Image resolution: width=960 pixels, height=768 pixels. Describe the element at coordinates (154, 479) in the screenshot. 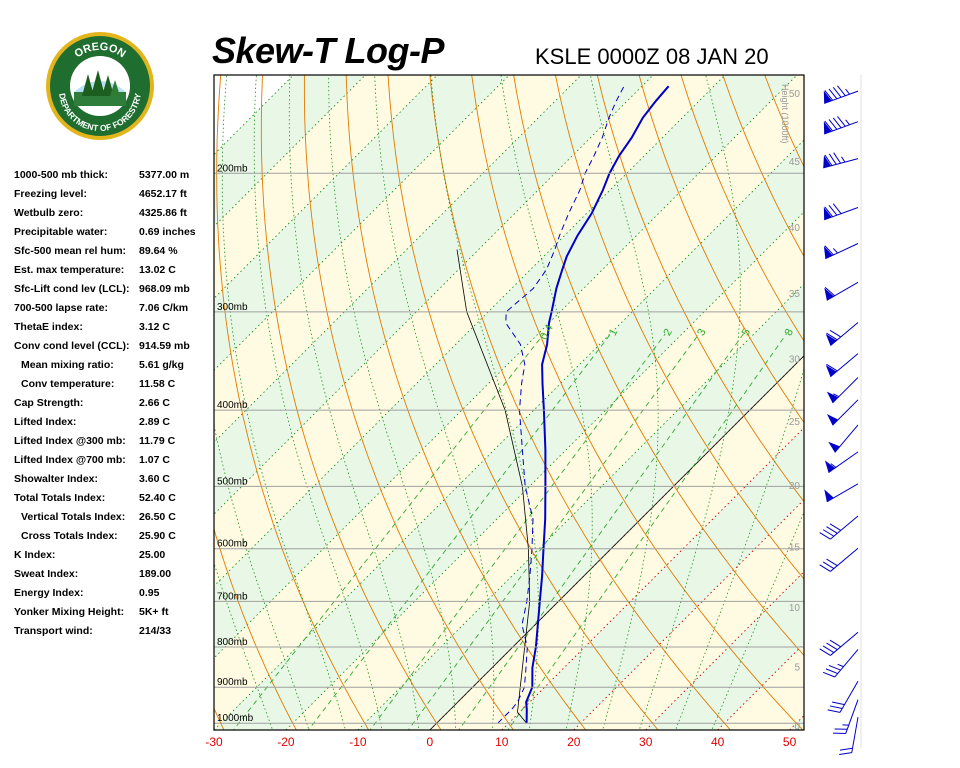

I see `index-value: 3.60 C` at that location.